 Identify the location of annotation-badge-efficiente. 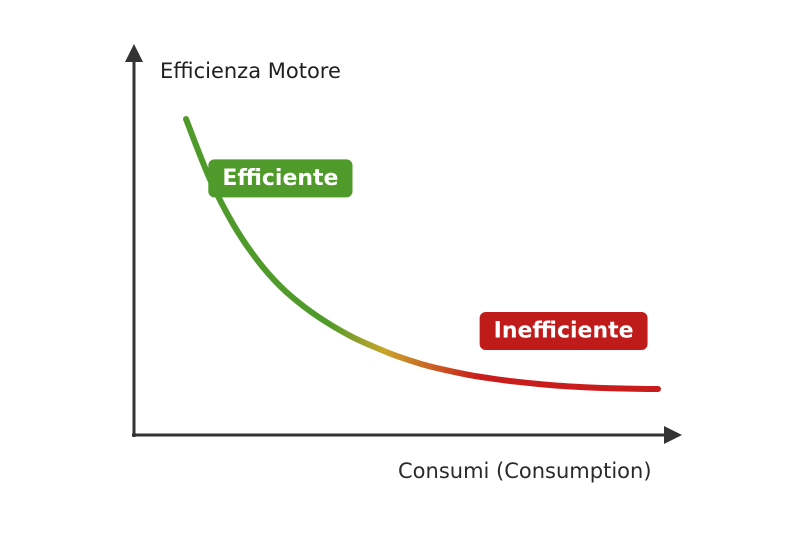
(280, 178).